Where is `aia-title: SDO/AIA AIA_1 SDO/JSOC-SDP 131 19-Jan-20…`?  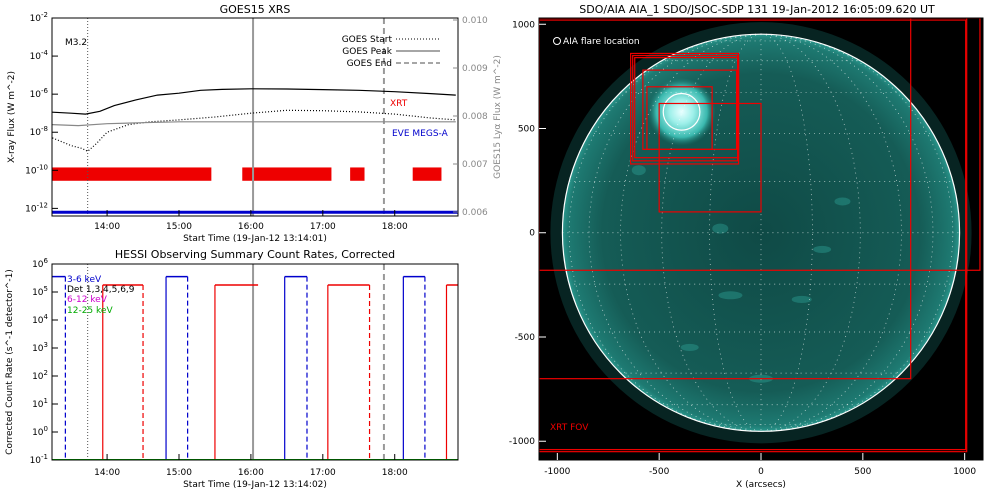 aia-title: SDO/AIA AIA_1 SDO/JSOC-SDP 131 19-Jan-20… is located at coordinates (757, 9).